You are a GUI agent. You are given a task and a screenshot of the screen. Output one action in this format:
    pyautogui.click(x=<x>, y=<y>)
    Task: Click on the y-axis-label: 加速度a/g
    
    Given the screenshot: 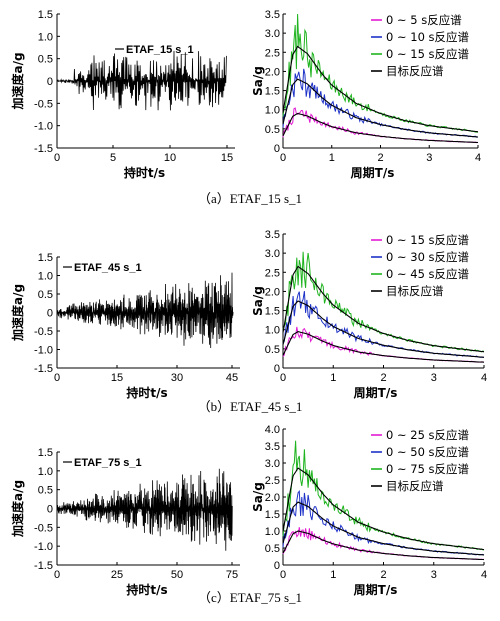 What is the action you would take?
    pyautogui.click(x=17, y=509)
    